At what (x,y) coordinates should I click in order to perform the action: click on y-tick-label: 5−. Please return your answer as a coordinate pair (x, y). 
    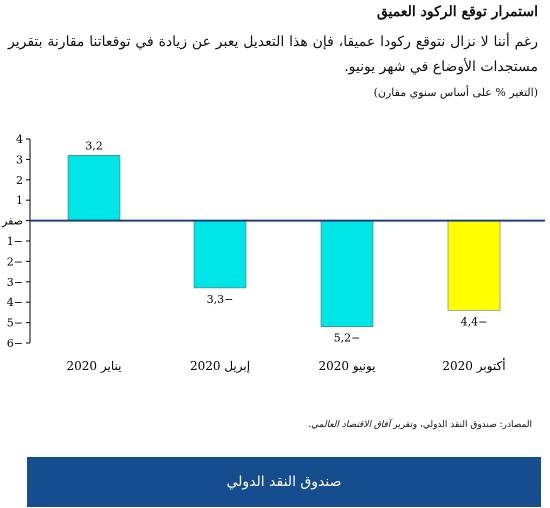
    Looking at the image, I should click on (15, 323).